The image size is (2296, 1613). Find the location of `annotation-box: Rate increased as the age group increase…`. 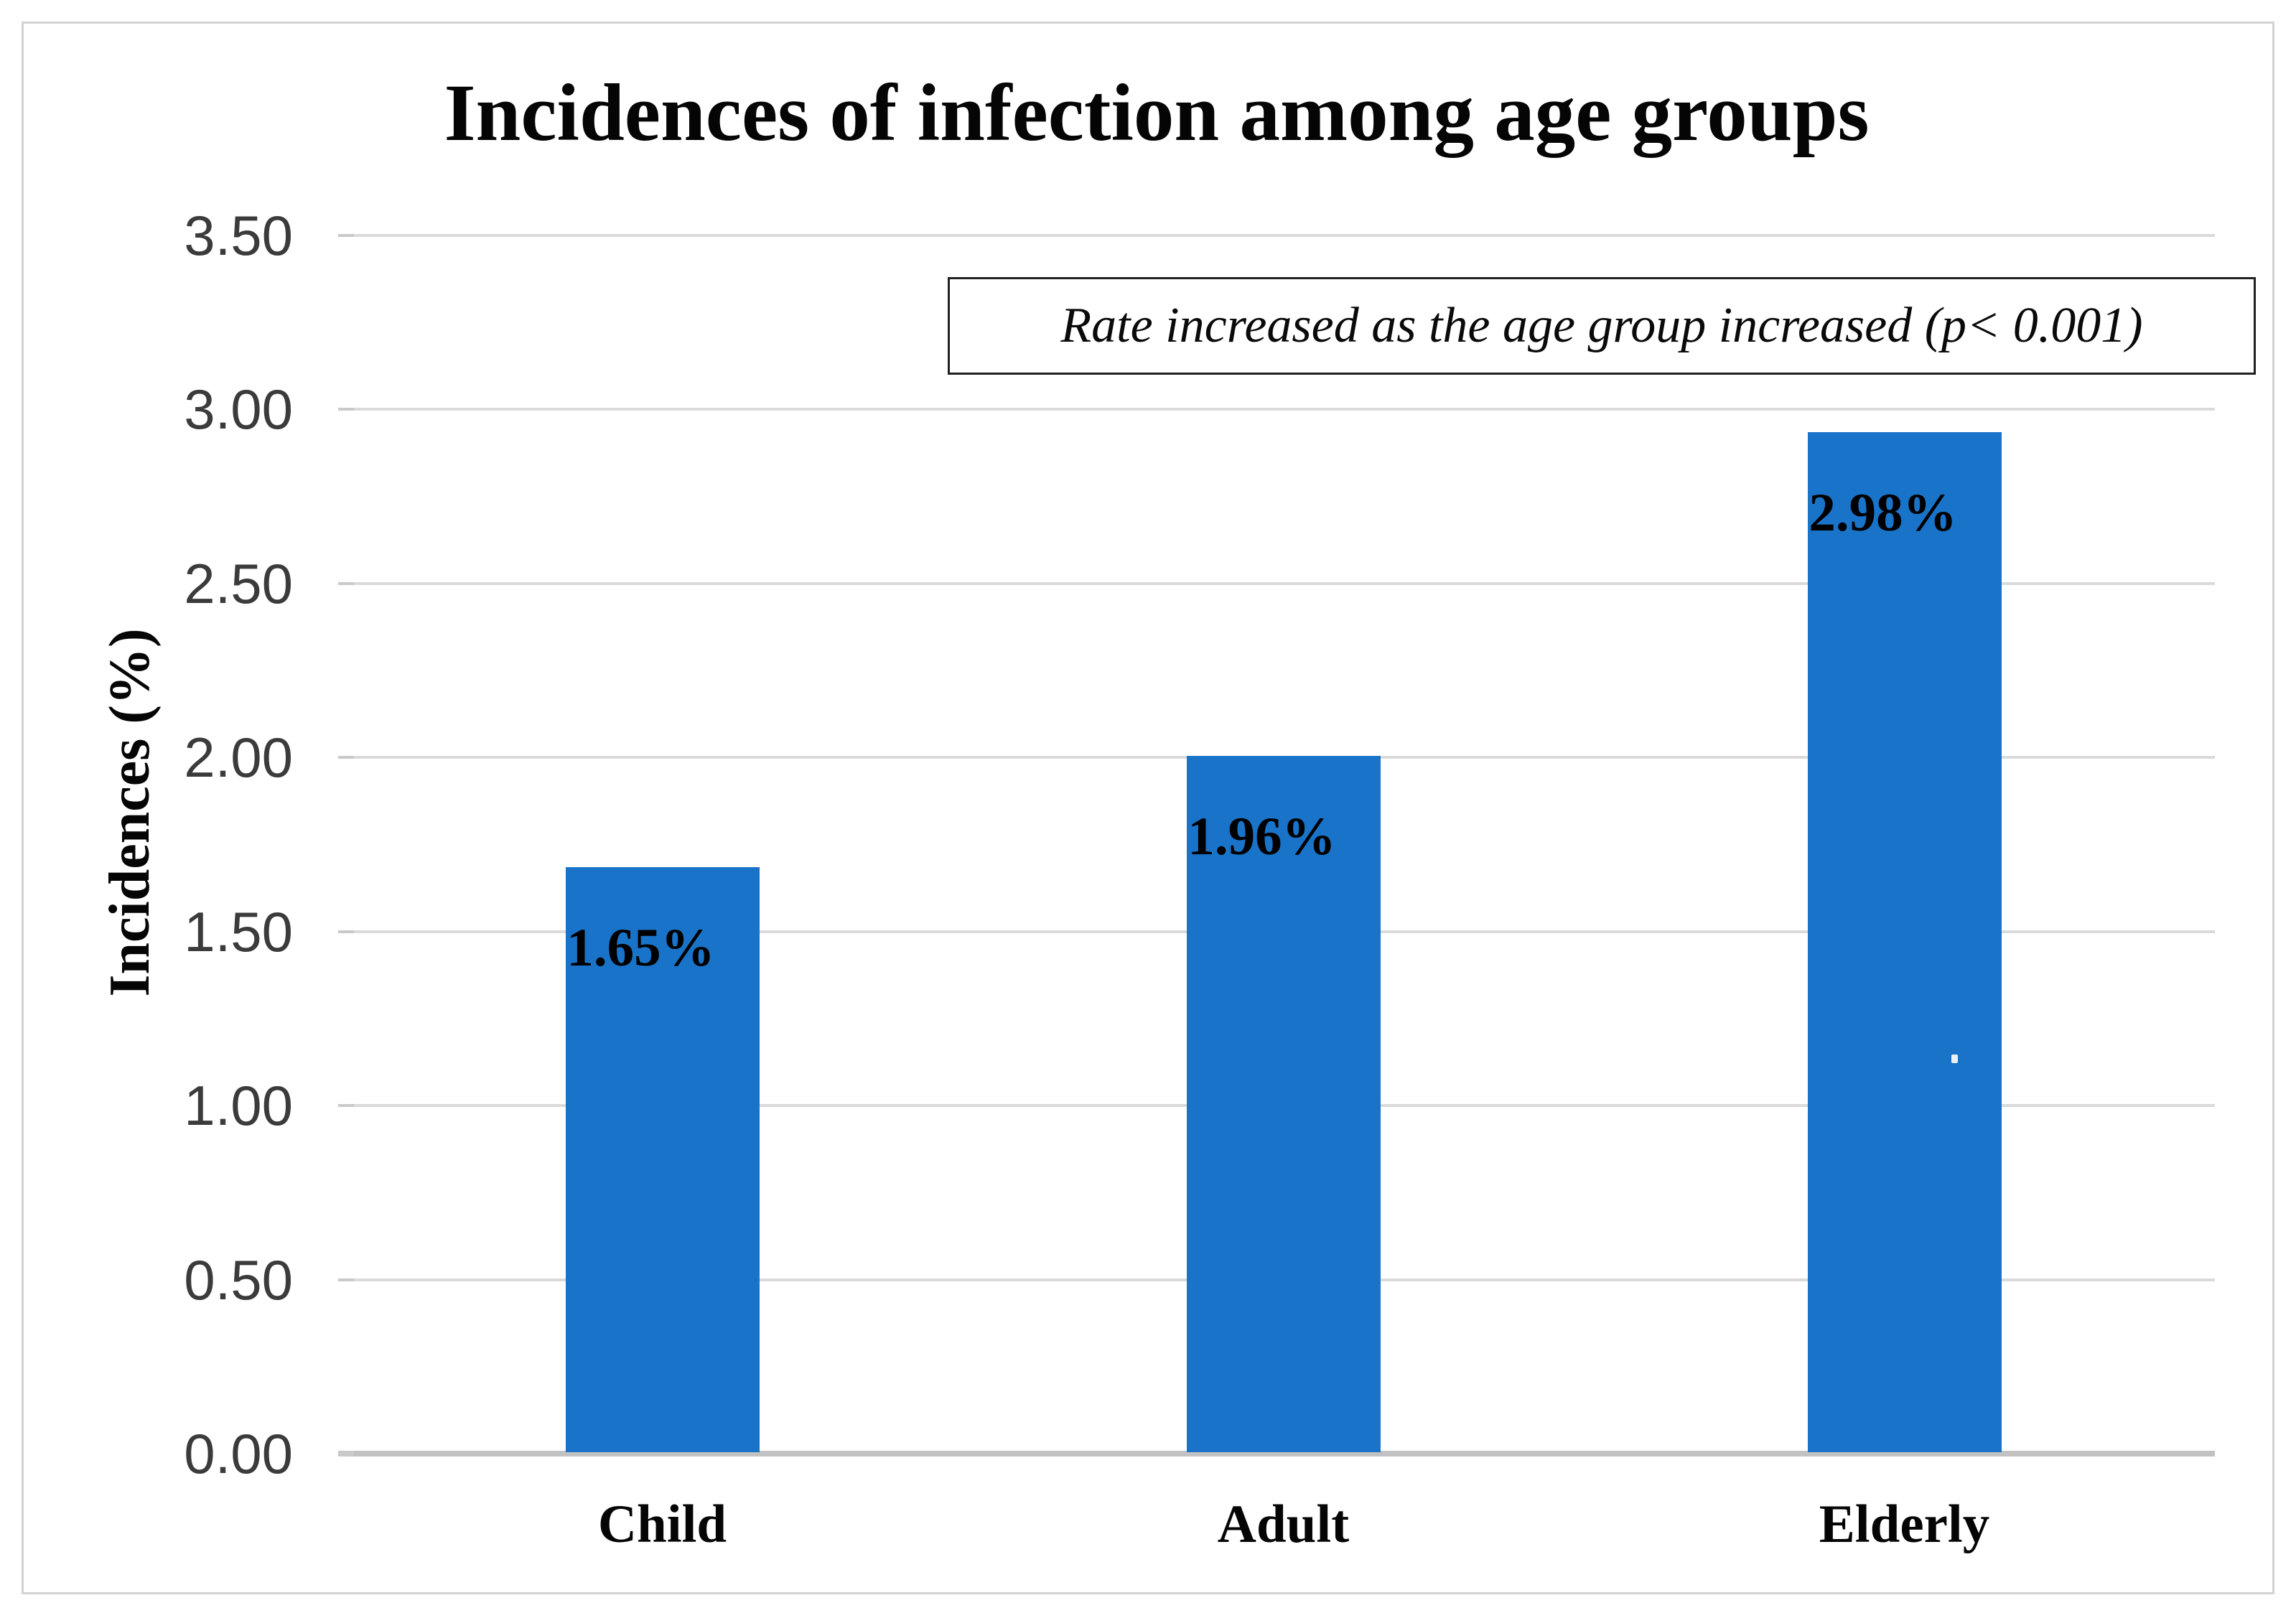

annotation-box: Rate increased as the age group increase… is located at coordinates (1602, 326).